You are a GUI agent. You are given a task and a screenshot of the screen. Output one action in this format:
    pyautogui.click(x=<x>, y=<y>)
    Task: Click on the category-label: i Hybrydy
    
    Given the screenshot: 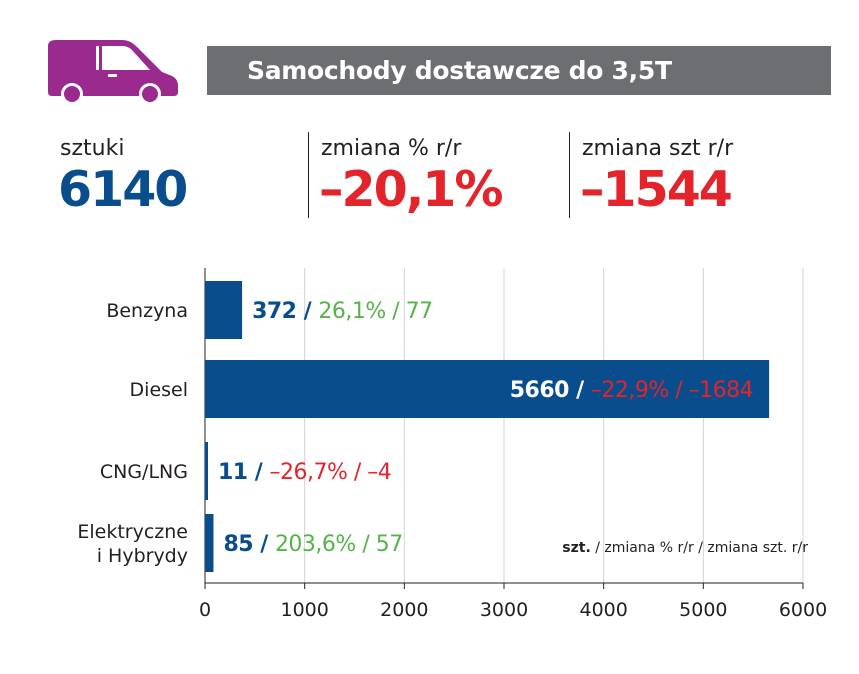 What is the action you would take?
    pyautogui.click(x=142, y=556)
    